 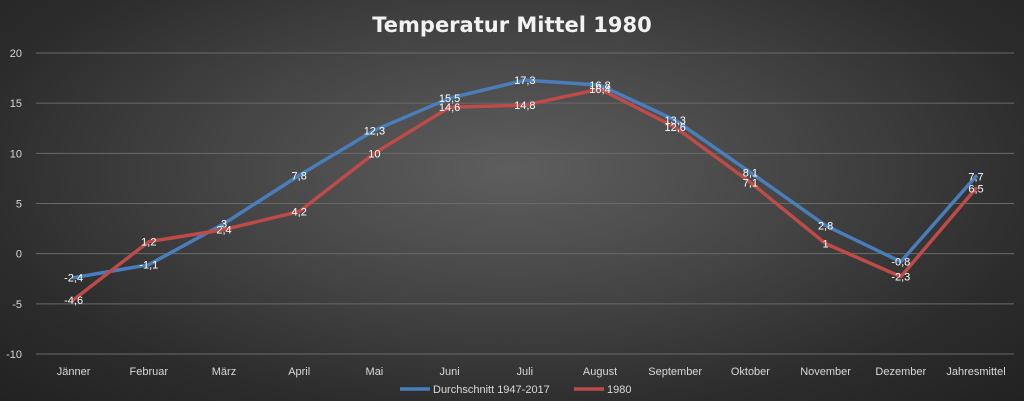 I want to click on x-tick-label: April, so click(x=299, y=372).